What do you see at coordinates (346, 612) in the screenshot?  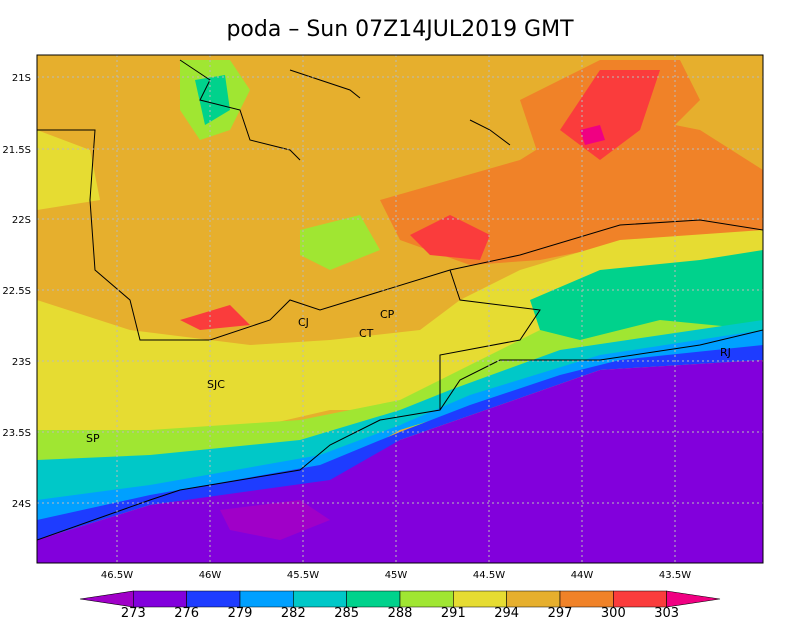 I see `colorbar-label: 285` at bounding box center [346, 612].